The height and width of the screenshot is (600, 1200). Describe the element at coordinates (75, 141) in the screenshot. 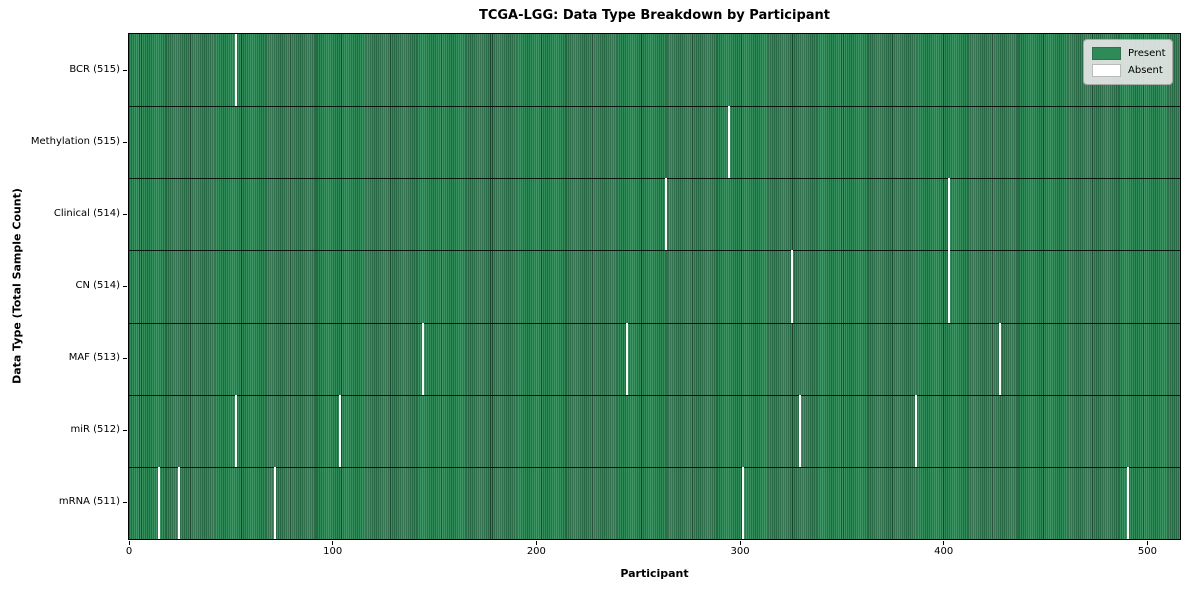

I see `y-tick-label: Methylation (515)` at that location.